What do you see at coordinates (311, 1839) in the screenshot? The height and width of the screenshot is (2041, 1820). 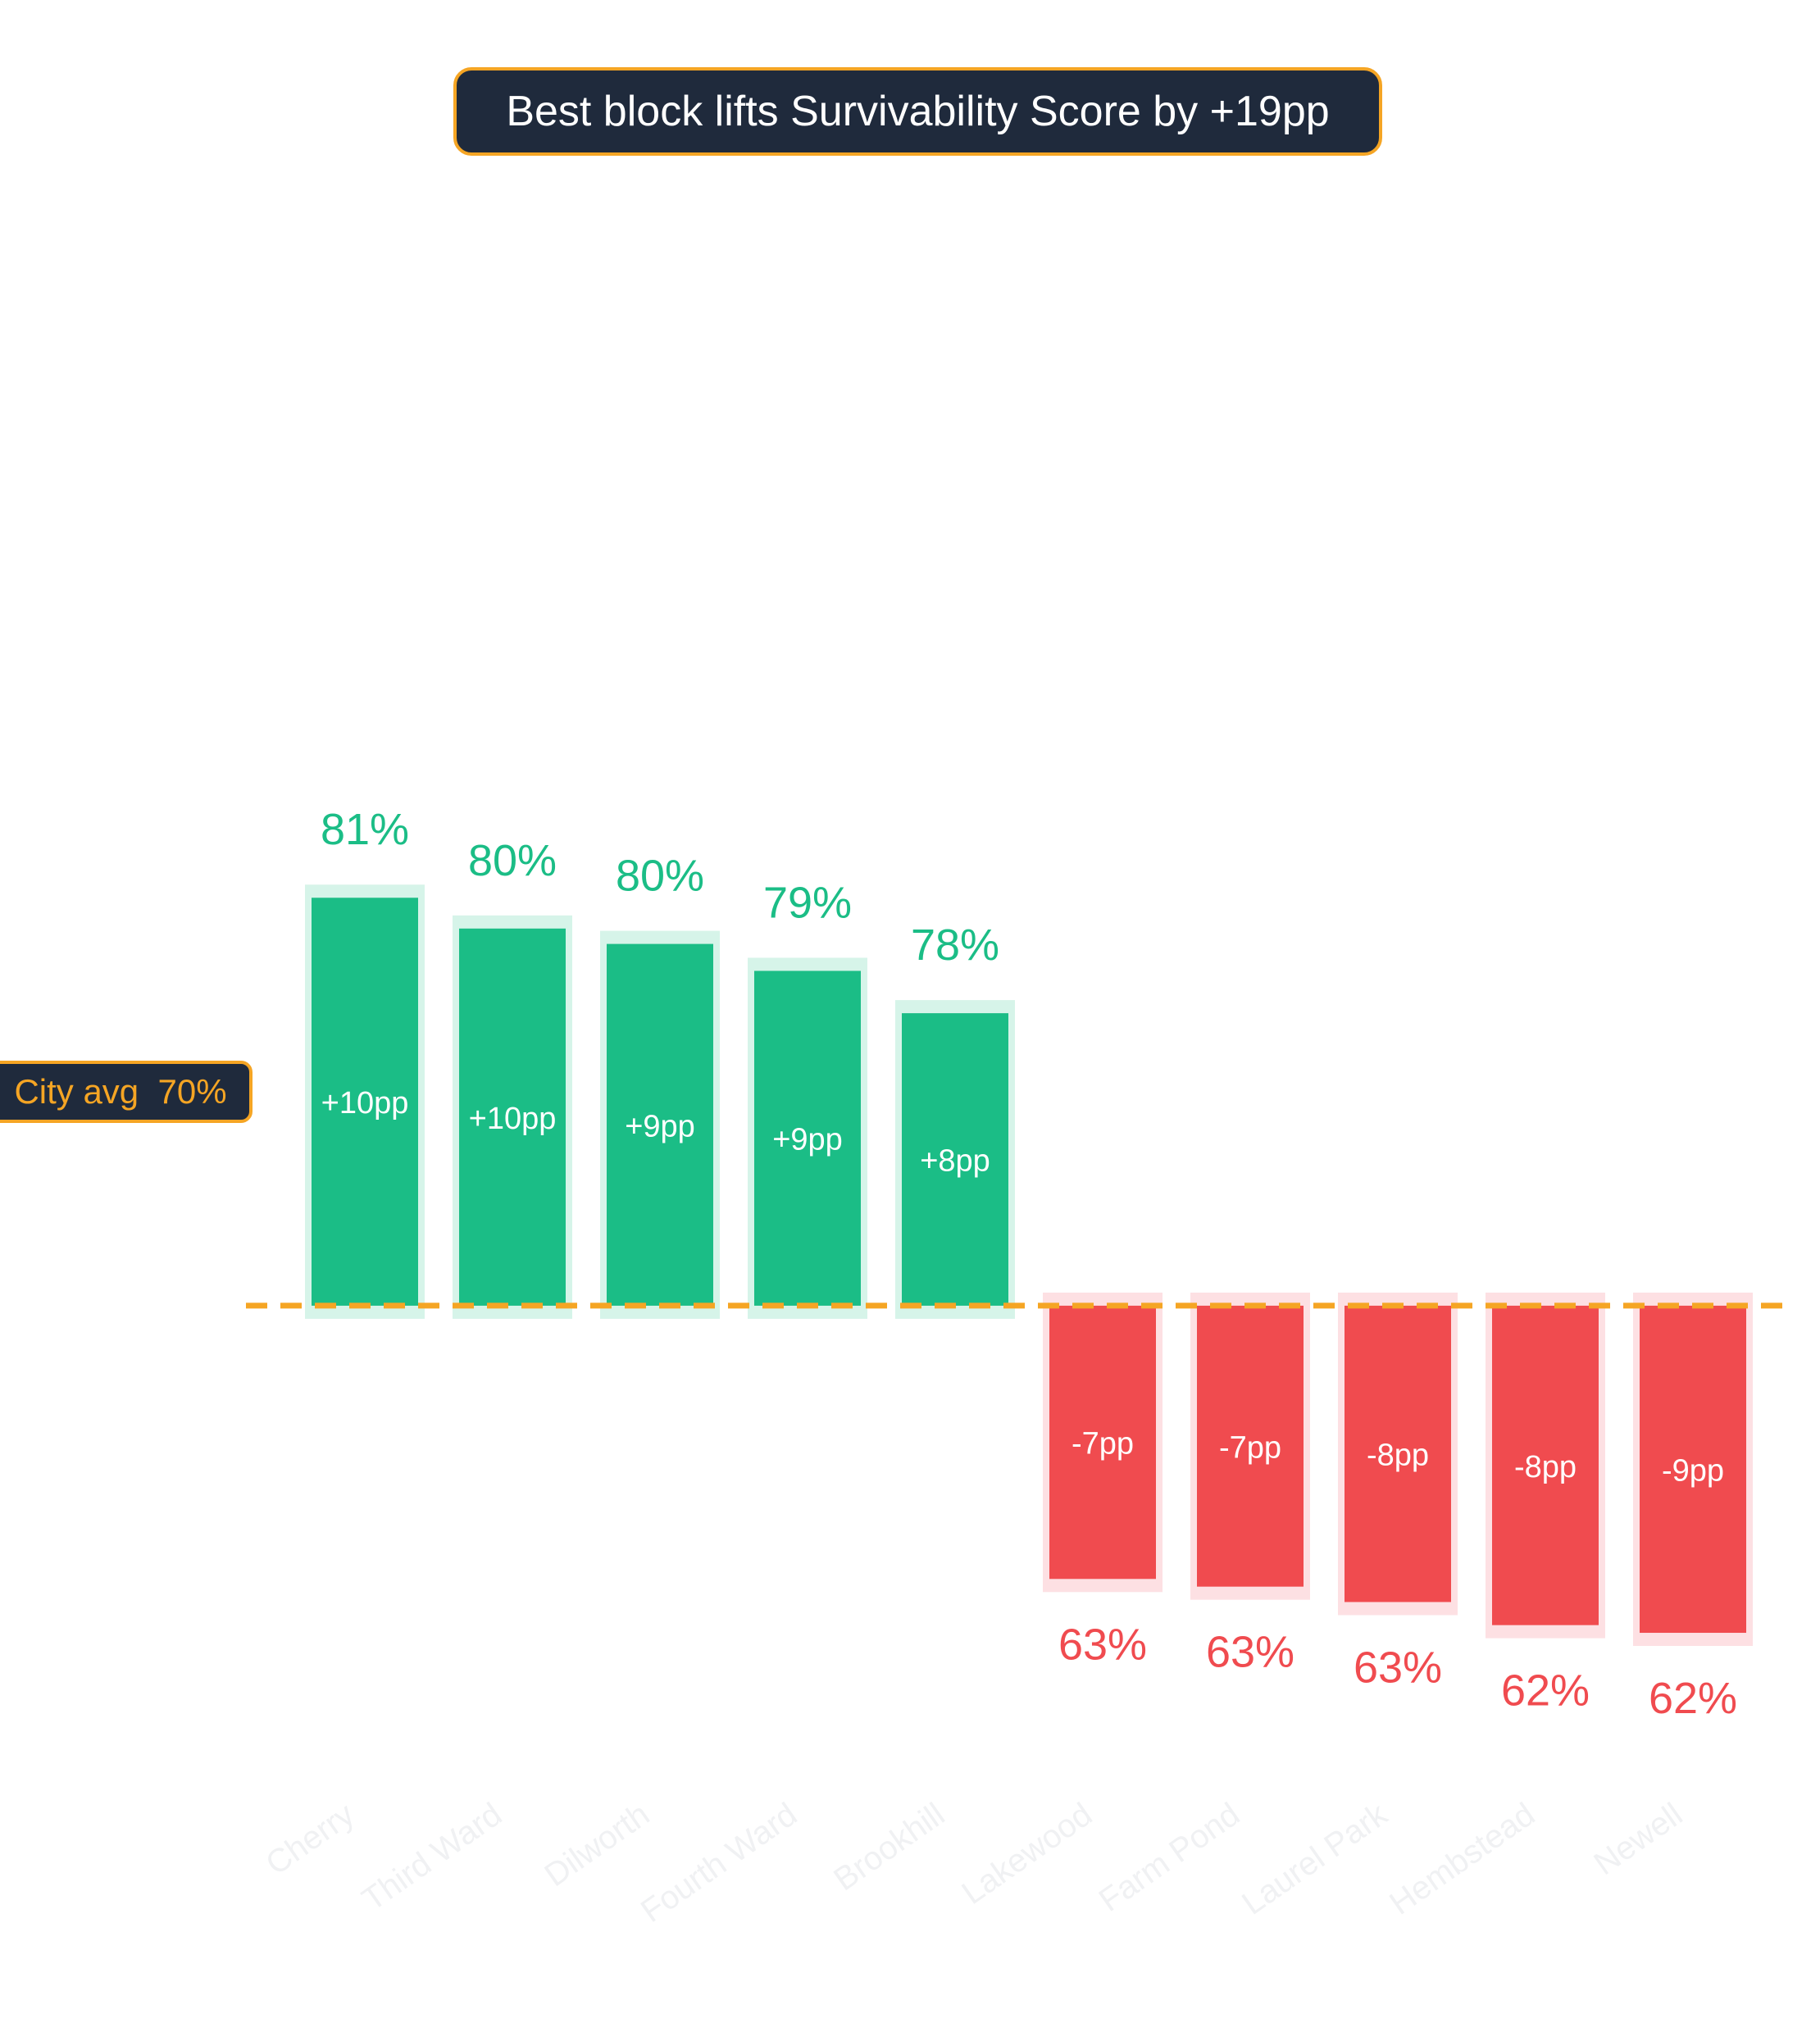 I see `category-label: Cherry` at bounding box center [311, 1839].